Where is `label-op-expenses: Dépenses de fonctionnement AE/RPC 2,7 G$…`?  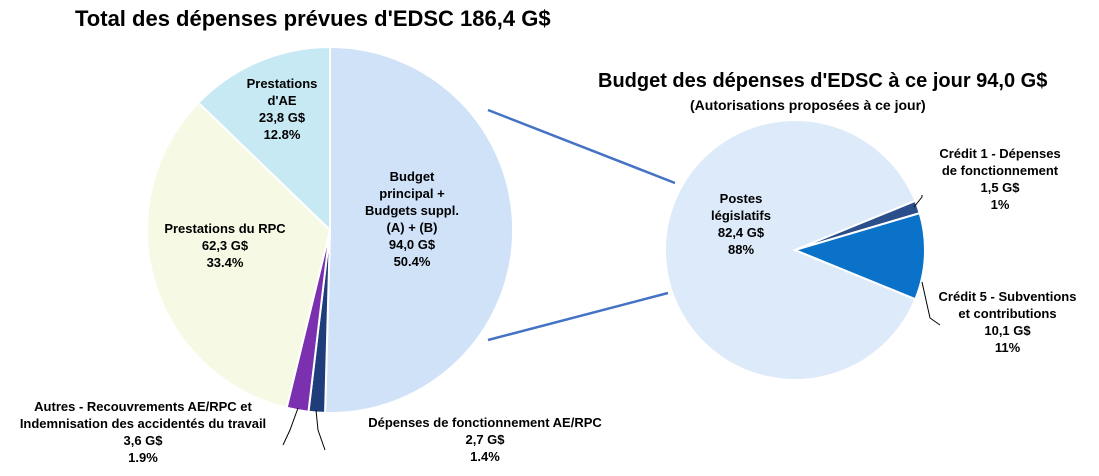
label-op-expenses: Dépenses de fonctionnement AE/RPC 2,7 G$… is located at coordinates (485, 439).